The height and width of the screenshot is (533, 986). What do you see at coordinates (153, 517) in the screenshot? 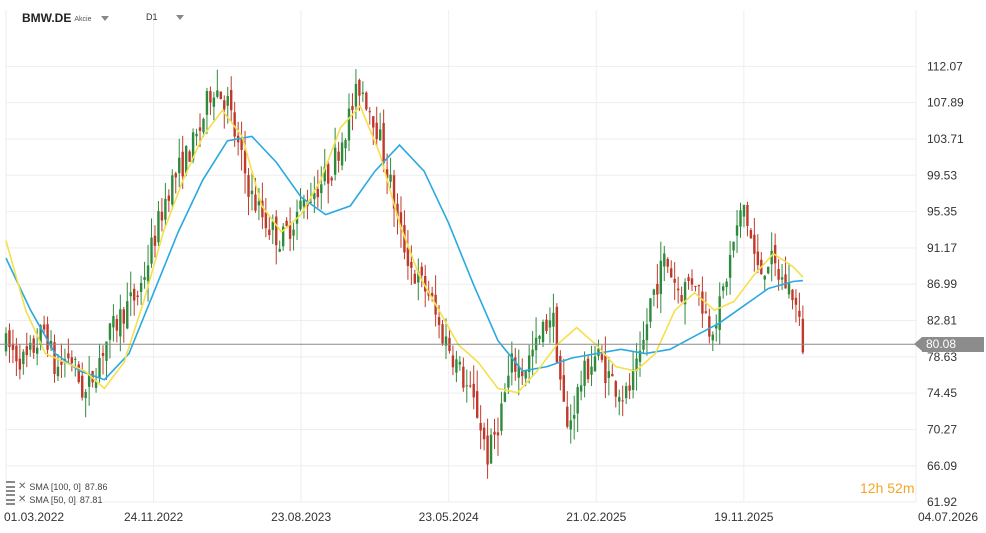
I see `x-tick-label: 24.11.2022` at bounding box center [153, 517].